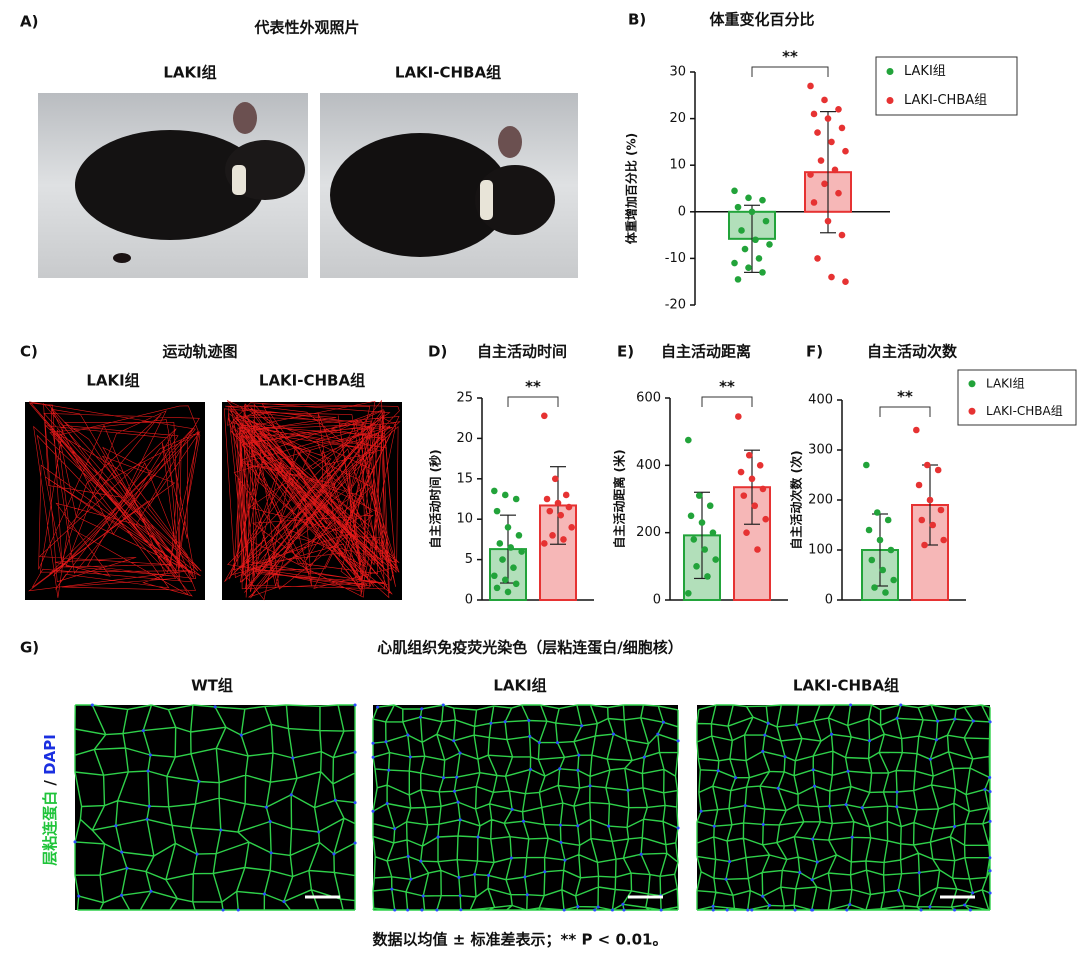  I want to click on chart-title: 自主活动距离, so click(706, 352).